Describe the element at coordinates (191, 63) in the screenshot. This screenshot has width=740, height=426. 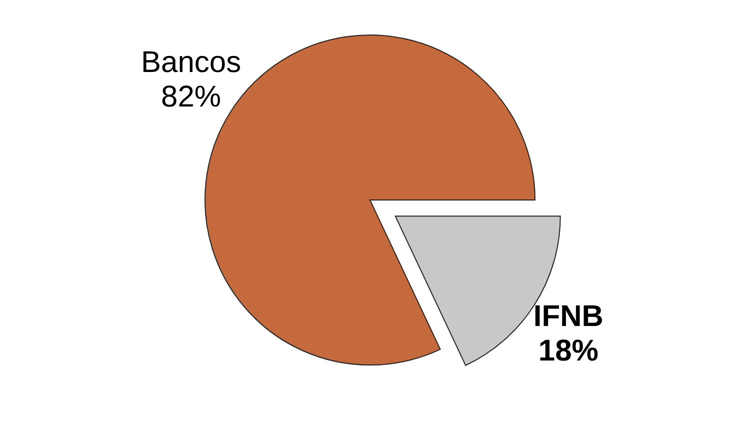
I see `slice-label: Bancos` at that location.